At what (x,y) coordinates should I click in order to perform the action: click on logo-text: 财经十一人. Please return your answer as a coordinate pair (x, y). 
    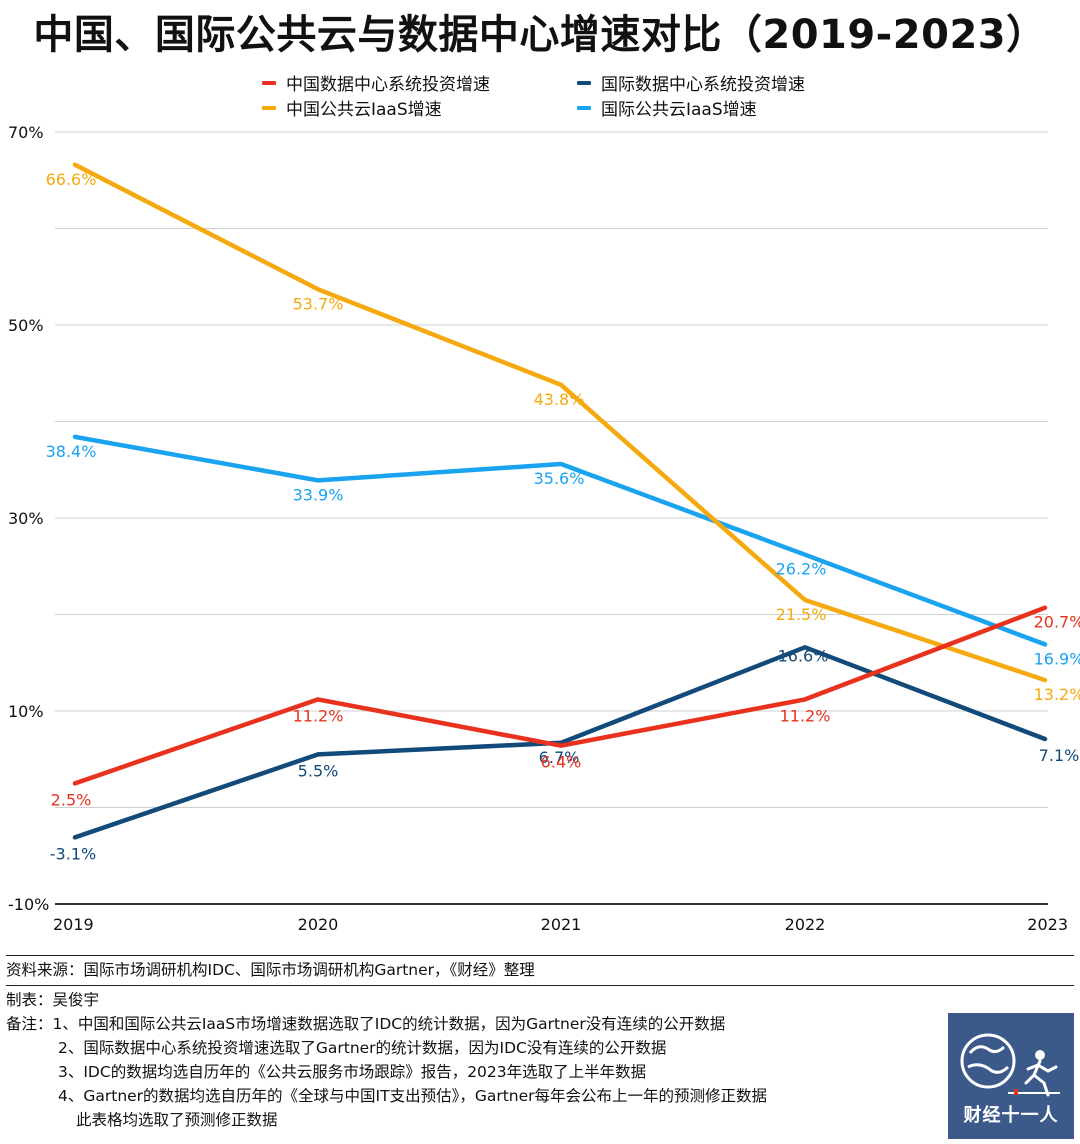
    Looking at the image, I should click on (1011, 1115).